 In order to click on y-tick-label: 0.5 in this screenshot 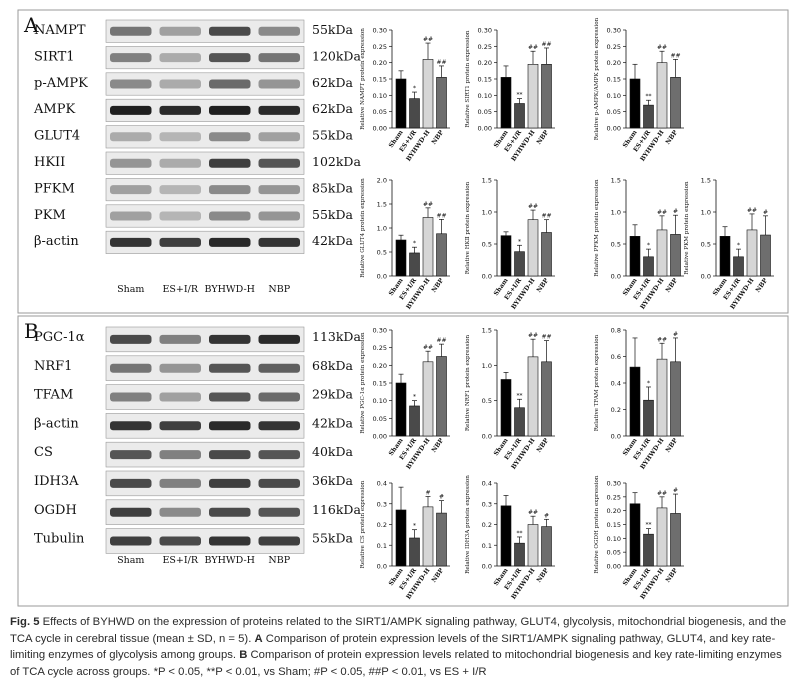, I will do `click(487, 401)`.